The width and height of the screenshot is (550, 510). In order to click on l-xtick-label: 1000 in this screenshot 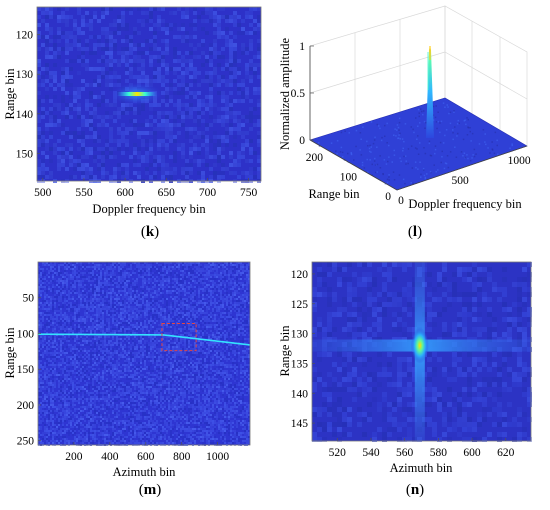, I will do `click(519, 161)`.